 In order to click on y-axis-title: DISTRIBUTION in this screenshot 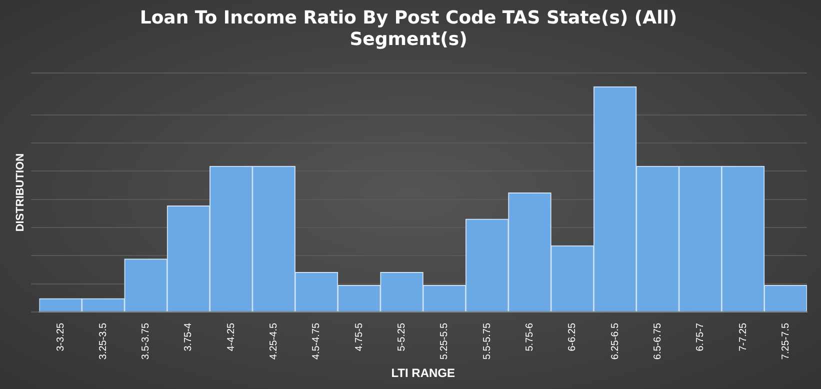, I will do `click(20, 192)`.